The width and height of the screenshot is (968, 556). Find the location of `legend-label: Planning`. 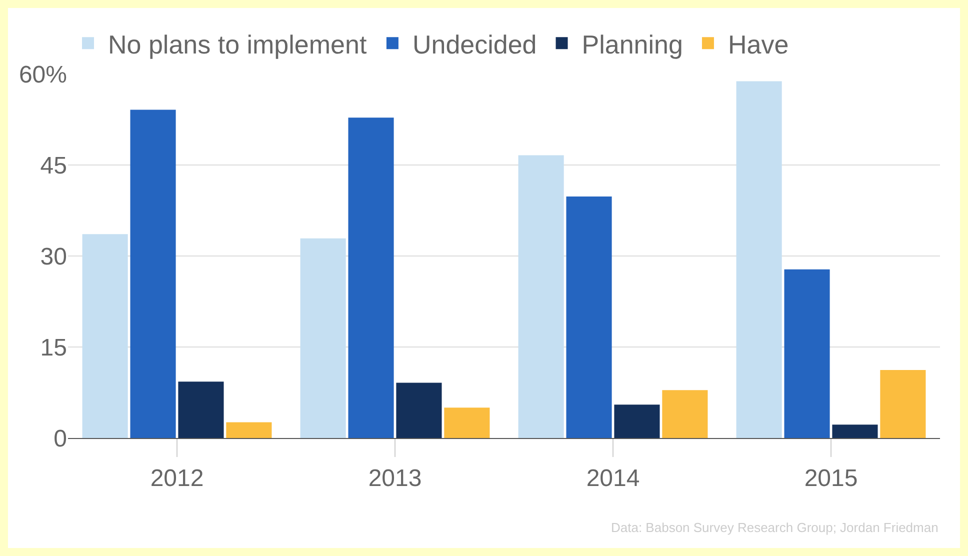

legend-label: Planning is located at coordinates (632, 44).